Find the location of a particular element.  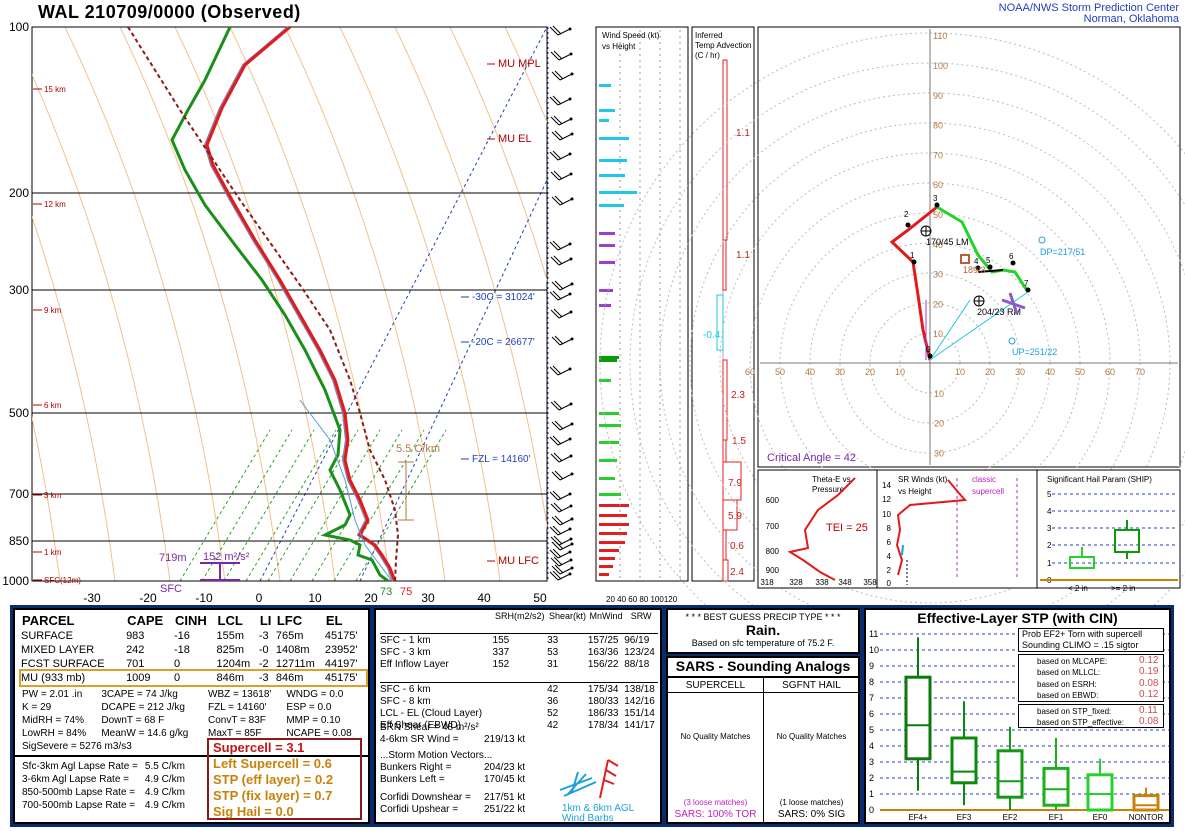

thetae-trace is located at coordinates (821, 529).